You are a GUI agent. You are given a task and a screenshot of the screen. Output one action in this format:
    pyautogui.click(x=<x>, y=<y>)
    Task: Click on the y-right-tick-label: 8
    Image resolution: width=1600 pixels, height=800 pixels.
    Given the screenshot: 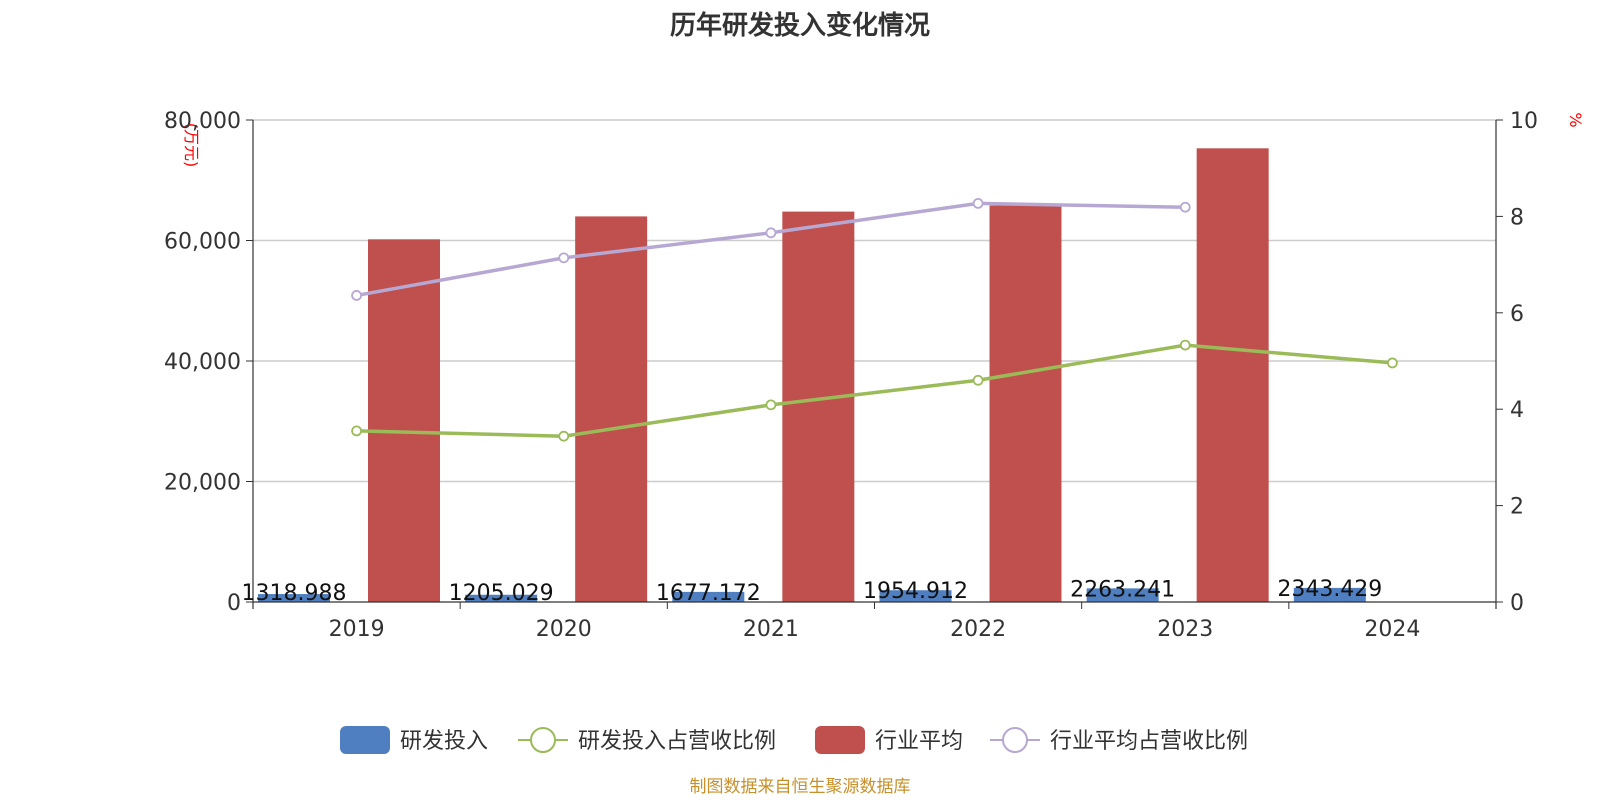 What is the action you would take?
    pyautogui.click(x=1517, y=217)
    